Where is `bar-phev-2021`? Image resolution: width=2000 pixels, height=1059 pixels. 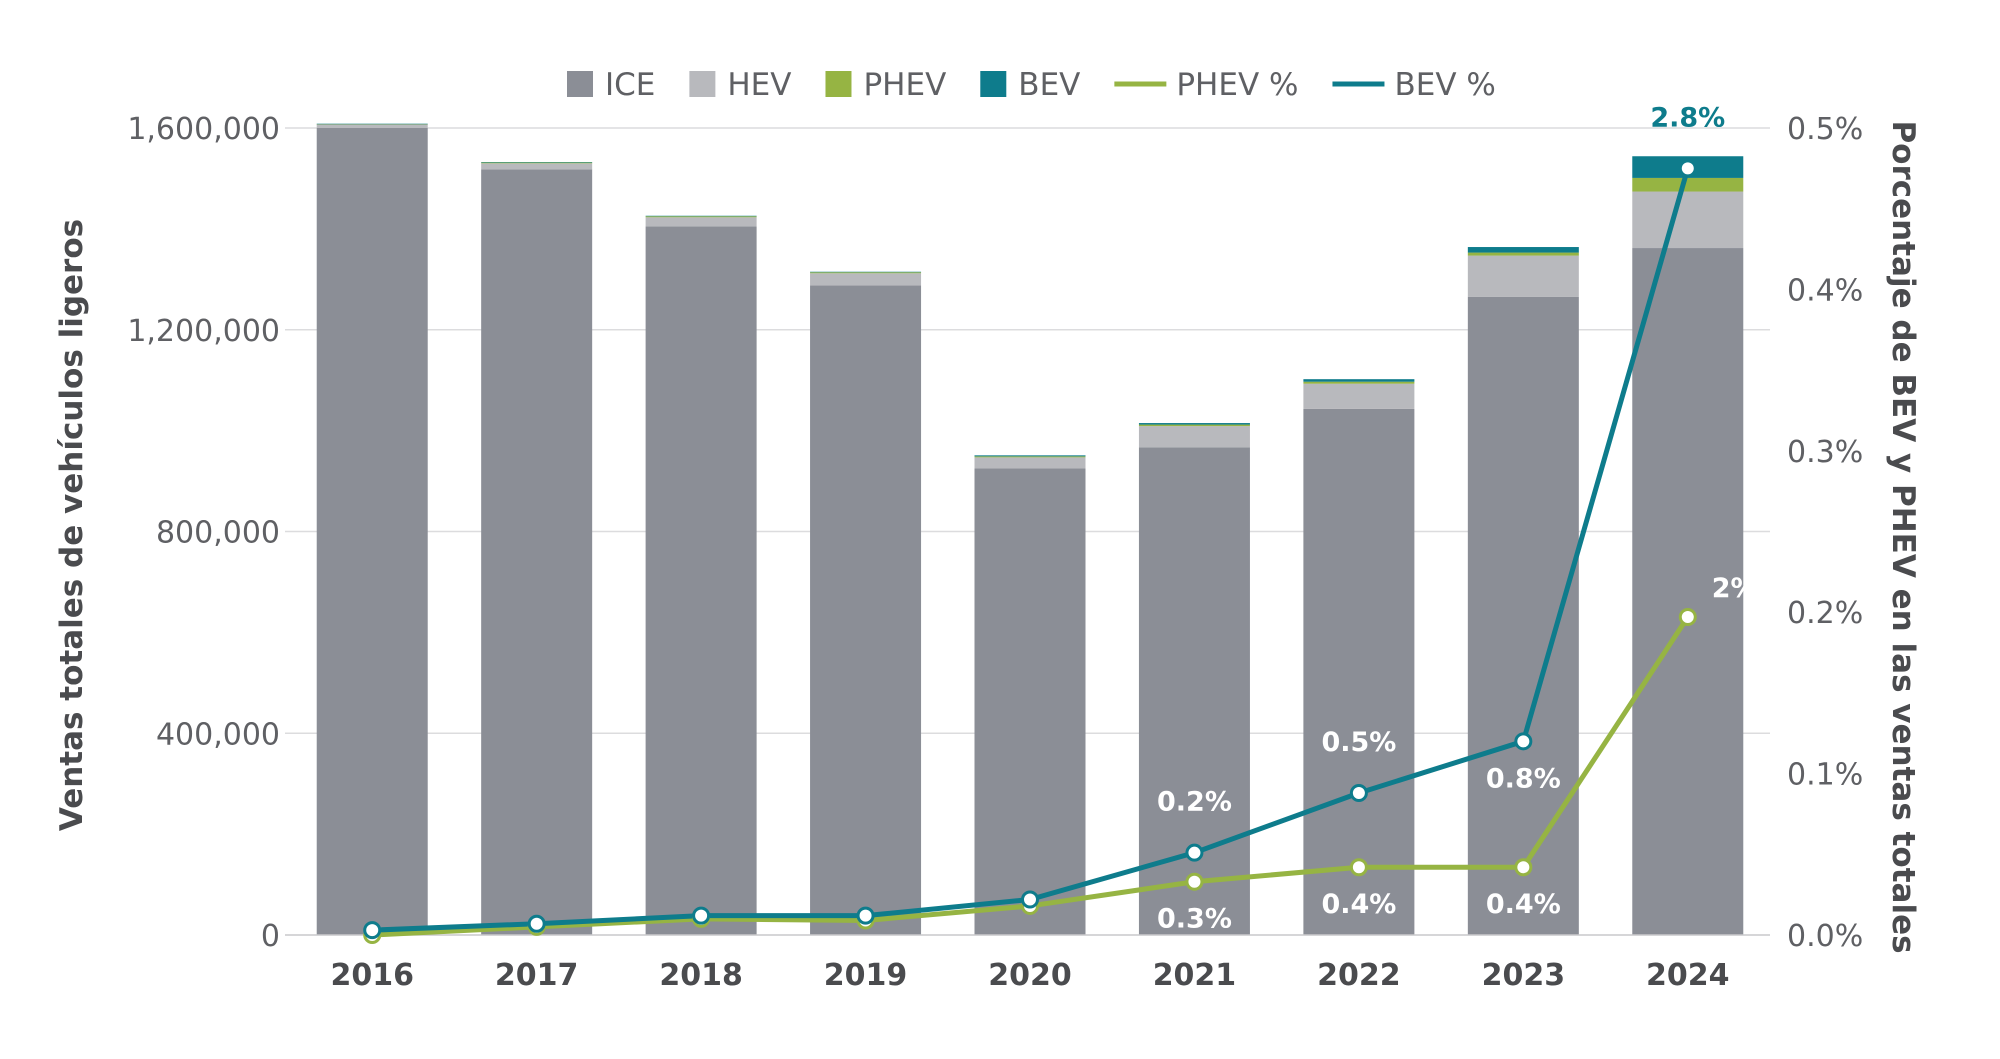
bar-phev-2021 is located at coordinates (1194, 425).